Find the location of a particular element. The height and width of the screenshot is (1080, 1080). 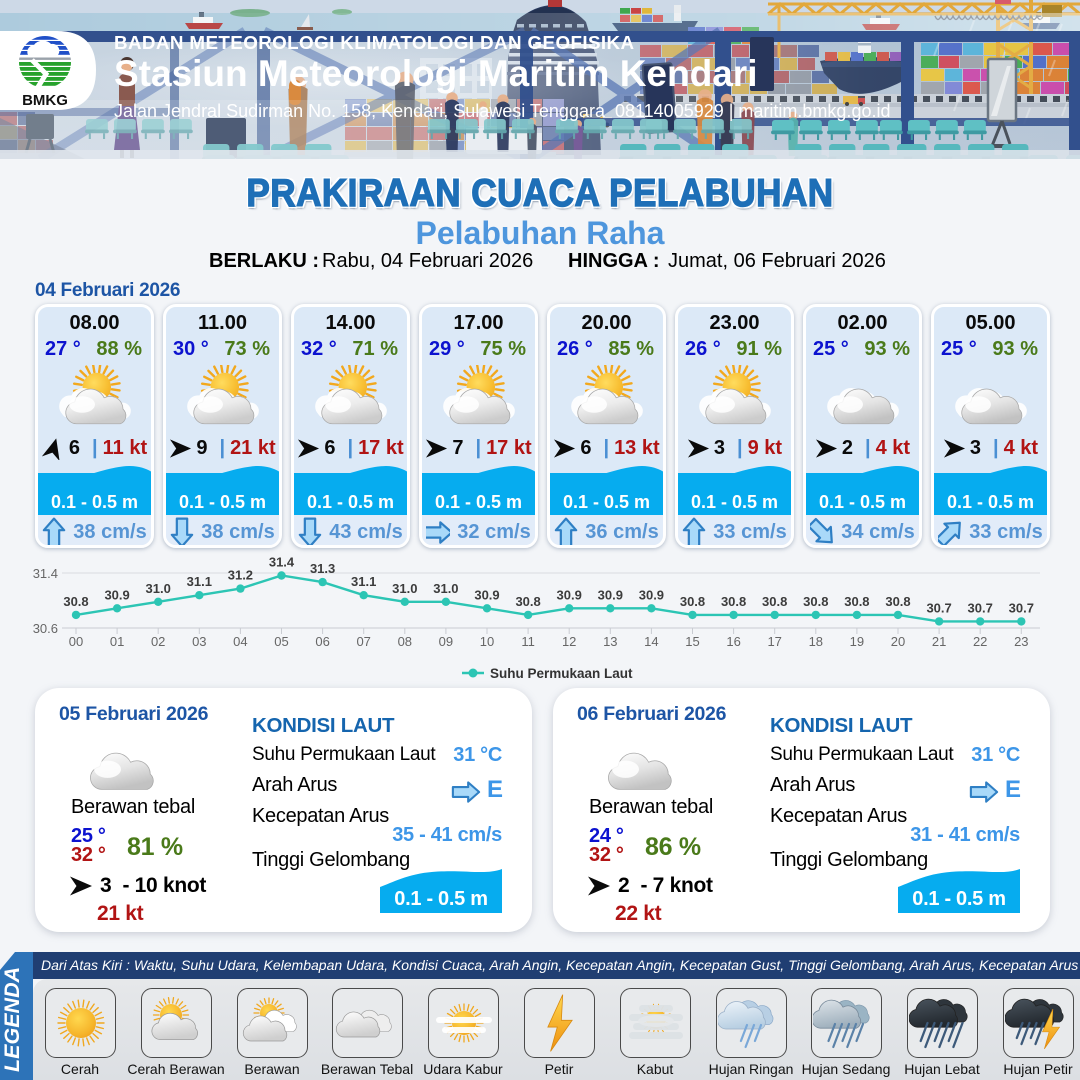

svg-text: 08 is located at coordinates (405, 641).